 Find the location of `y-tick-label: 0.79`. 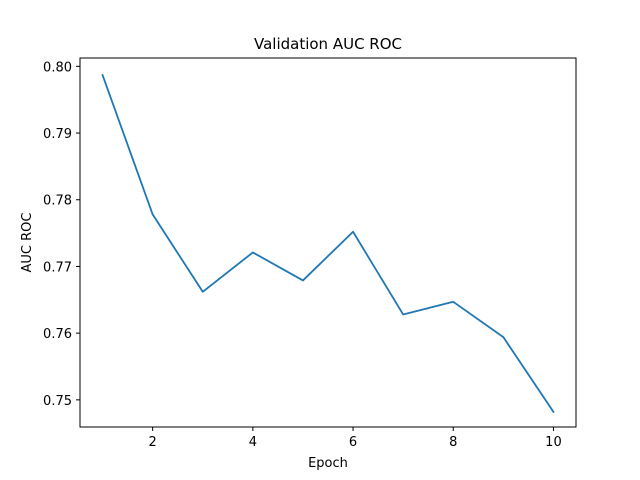

y-tick-label: 0.79 is located at coordinates (57, 134).